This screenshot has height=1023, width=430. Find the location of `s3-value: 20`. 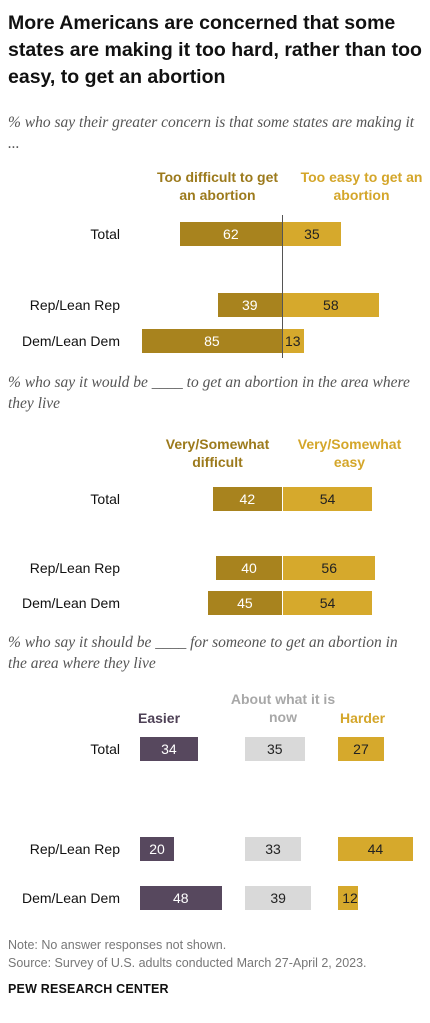

s3-value: 20 is located at coordinates (157, 849).